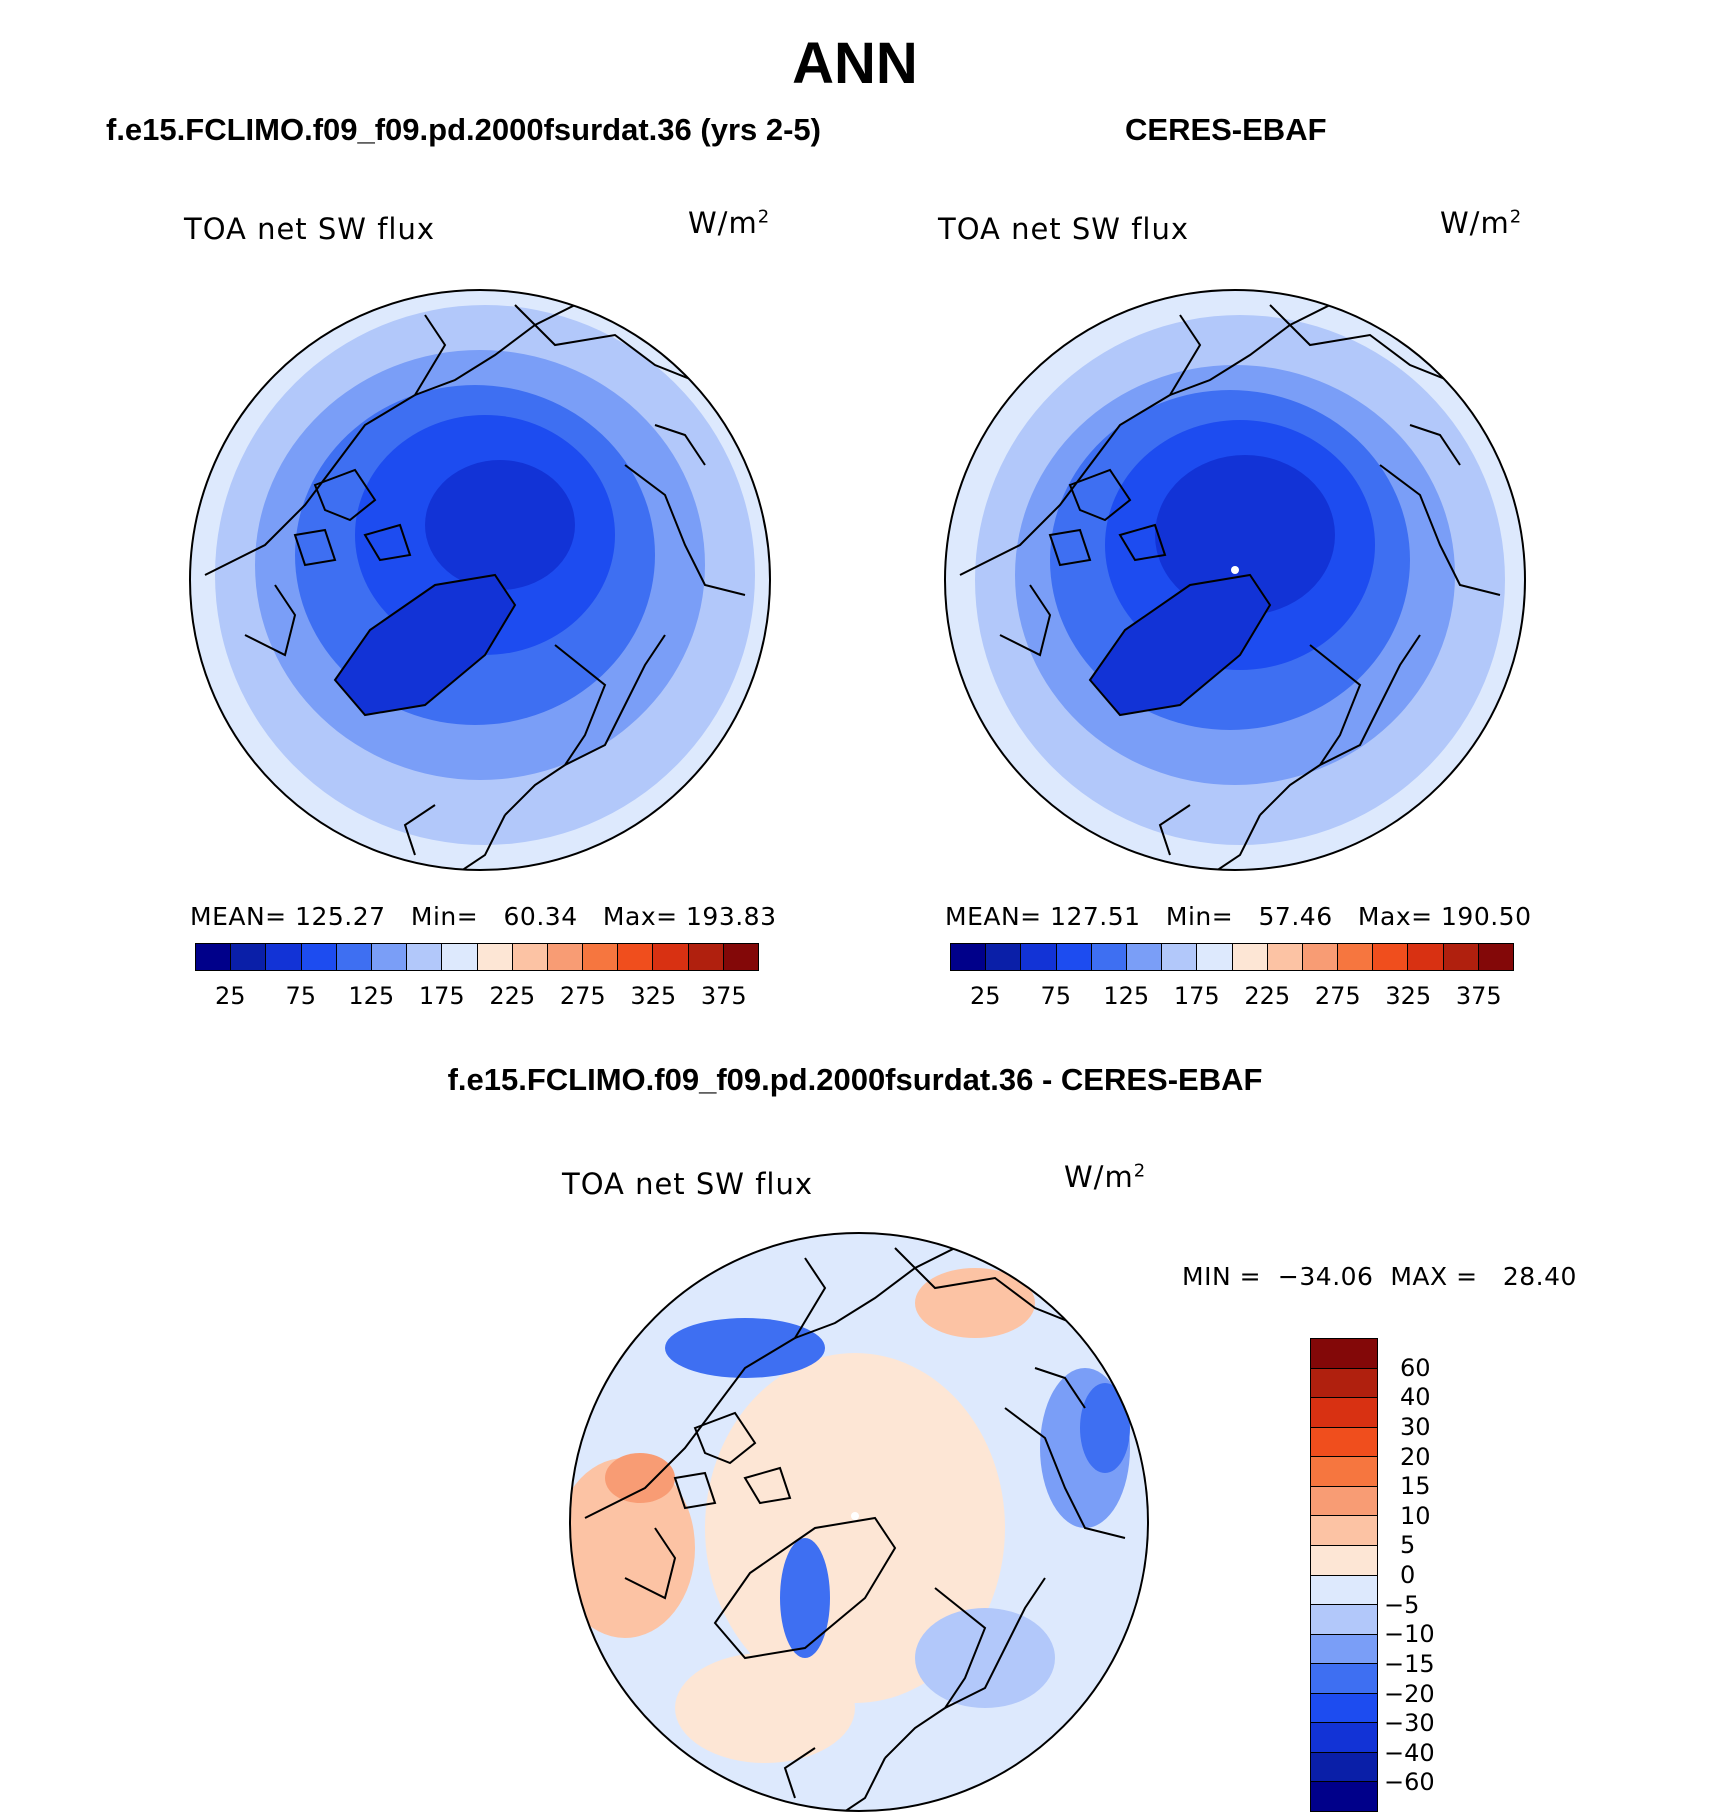  Describe the element at coordinates (1409, 1782) in the screenshot. I see `colorbar-tick-label: −60` at that location.